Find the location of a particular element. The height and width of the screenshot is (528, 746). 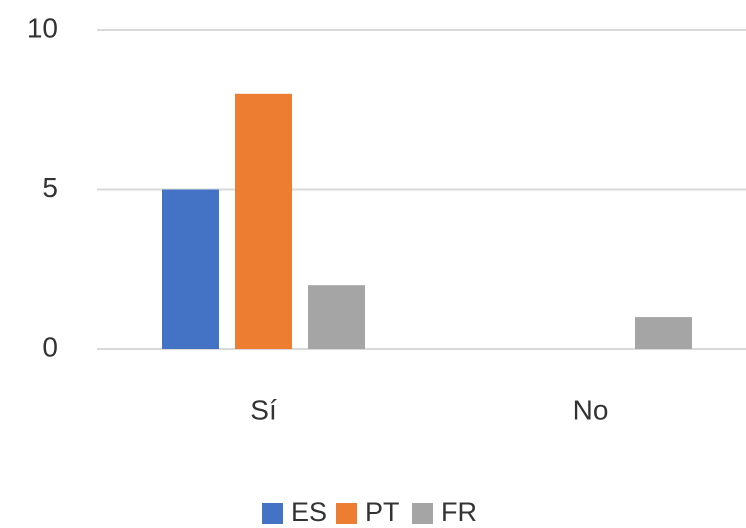

y-tick-label: 5 is located at coordinates (50, 187).